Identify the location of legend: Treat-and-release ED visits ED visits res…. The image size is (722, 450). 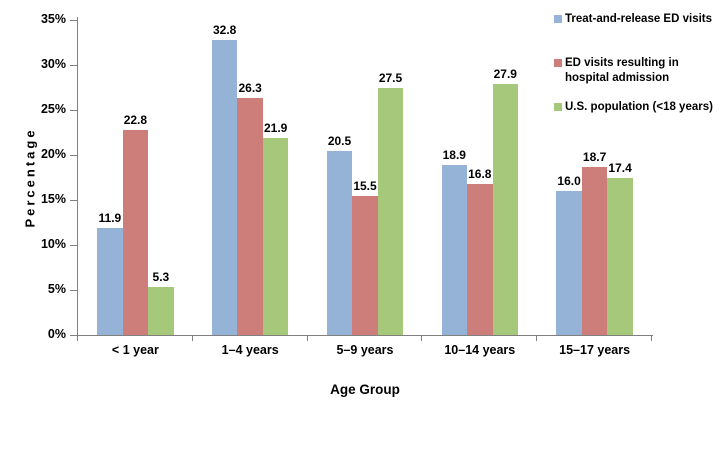
(638, 65).